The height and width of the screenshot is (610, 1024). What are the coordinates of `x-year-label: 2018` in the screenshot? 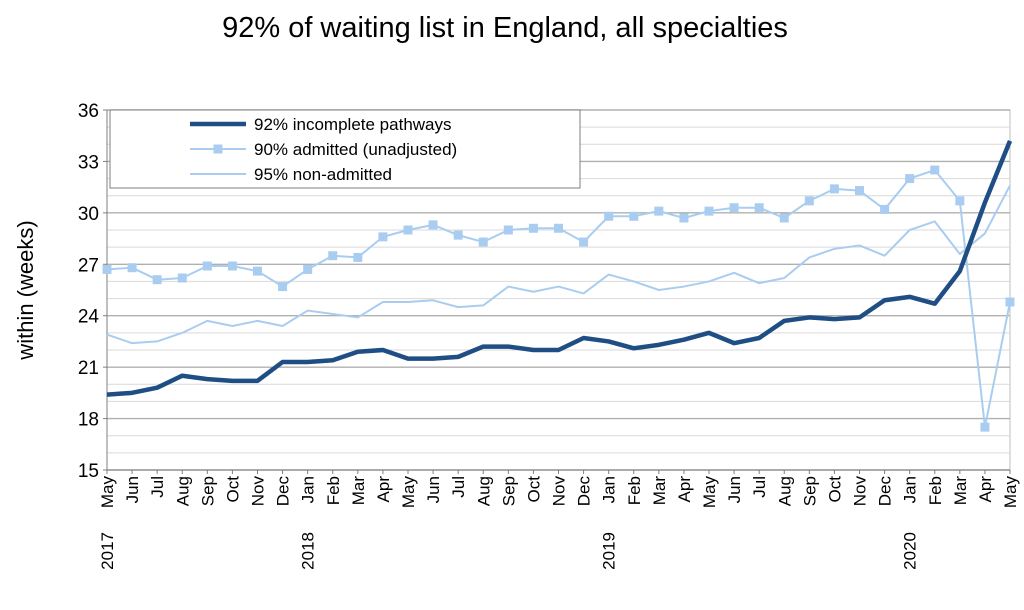 It's located at (308, 551).